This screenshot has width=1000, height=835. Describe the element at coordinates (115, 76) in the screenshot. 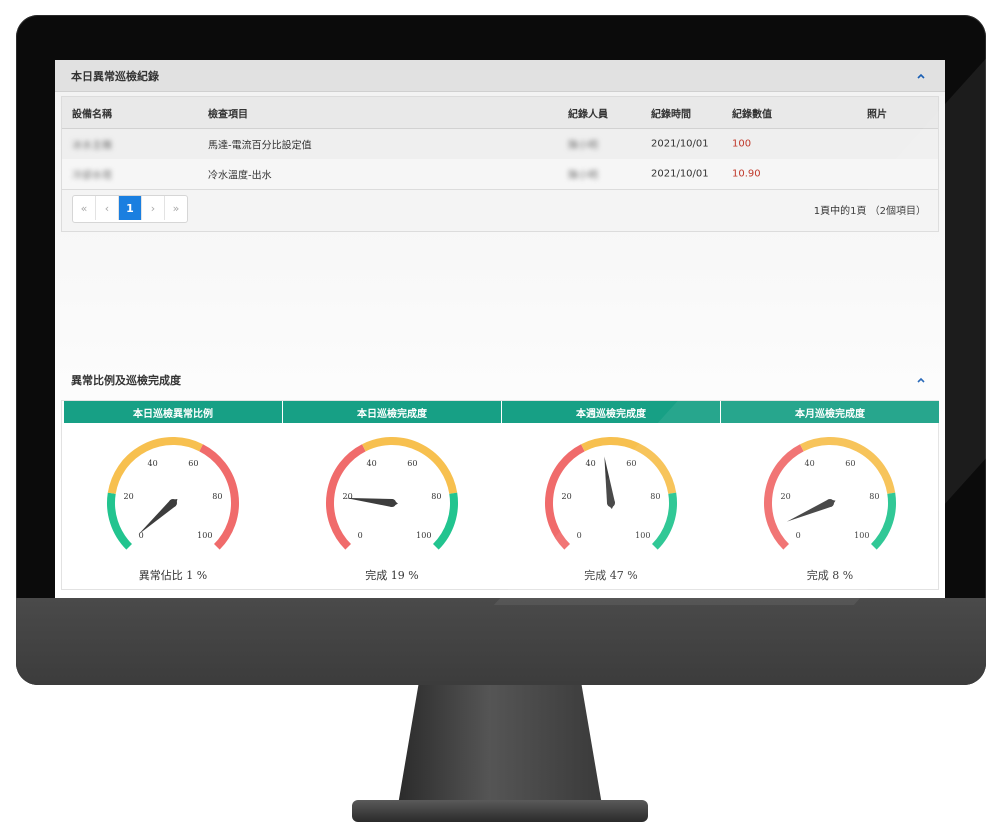

I see `panel-title: 本日異常巡檢紀錄` at that location.